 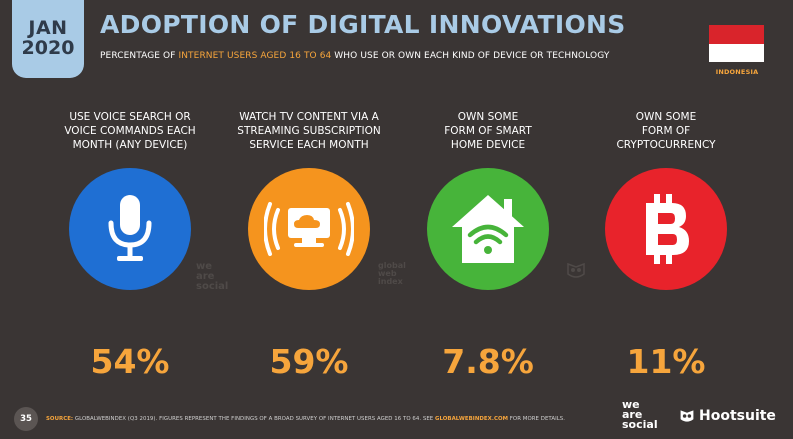 What do you see at coordinates (640, 414) in the screenshot?
I see `wearesocial-logo: we are social` at bounding box center [640, 414].